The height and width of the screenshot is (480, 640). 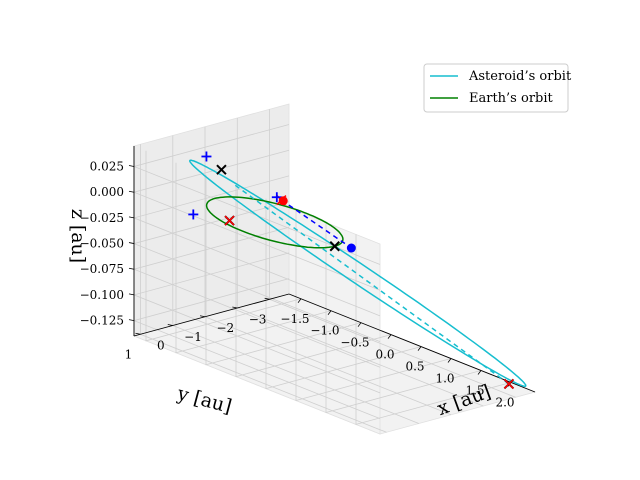 I want to click on y-tick-label: −2, so click(x=225, y=328).